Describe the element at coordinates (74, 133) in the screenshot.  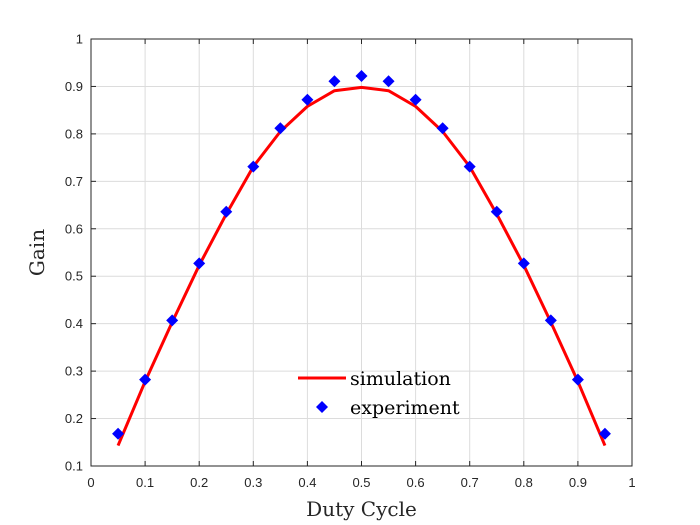
I see `y-tick-label: 0.8` at that location.